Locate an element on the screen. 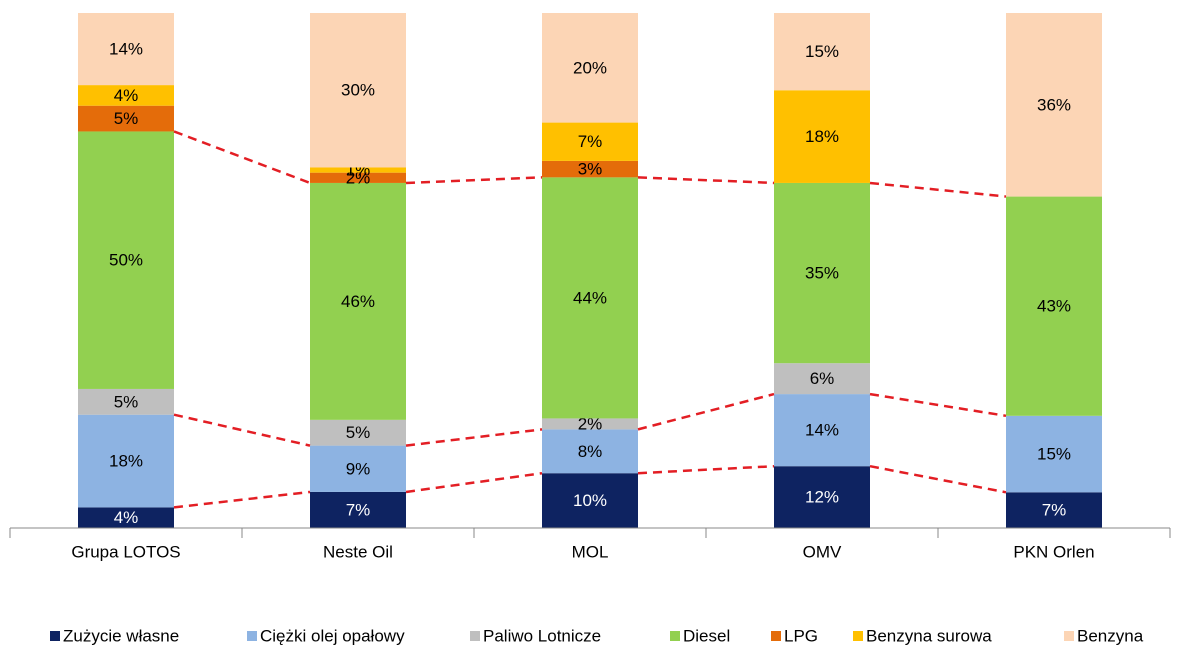 The height and width of the screenshot is (648, 1179). legend-label: Ciężki olej opałowy is located at coordinates (332, 635).